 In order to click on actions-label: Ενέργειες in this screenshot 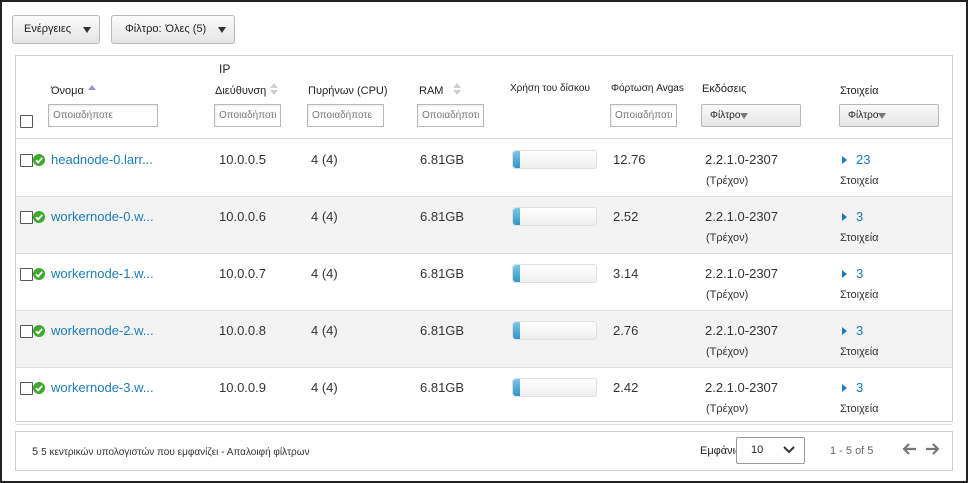, I will do `click(48, 29)`.